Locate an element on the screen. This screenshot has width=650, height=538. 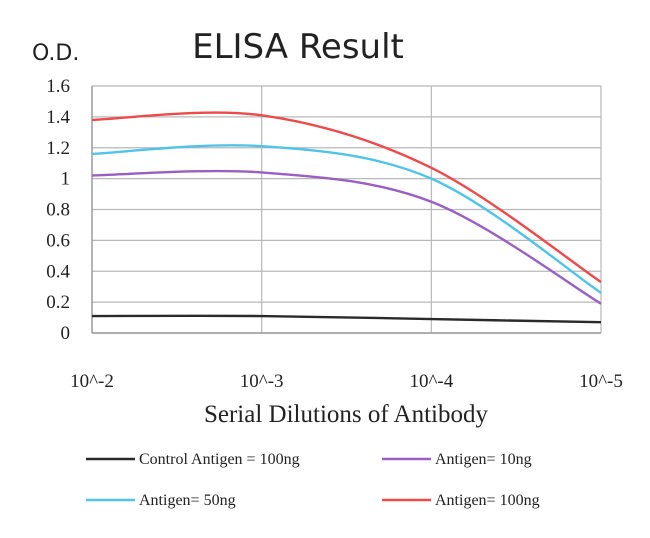
legend-label: Control Antigen = 100ng is located at coordinates (219, 459).